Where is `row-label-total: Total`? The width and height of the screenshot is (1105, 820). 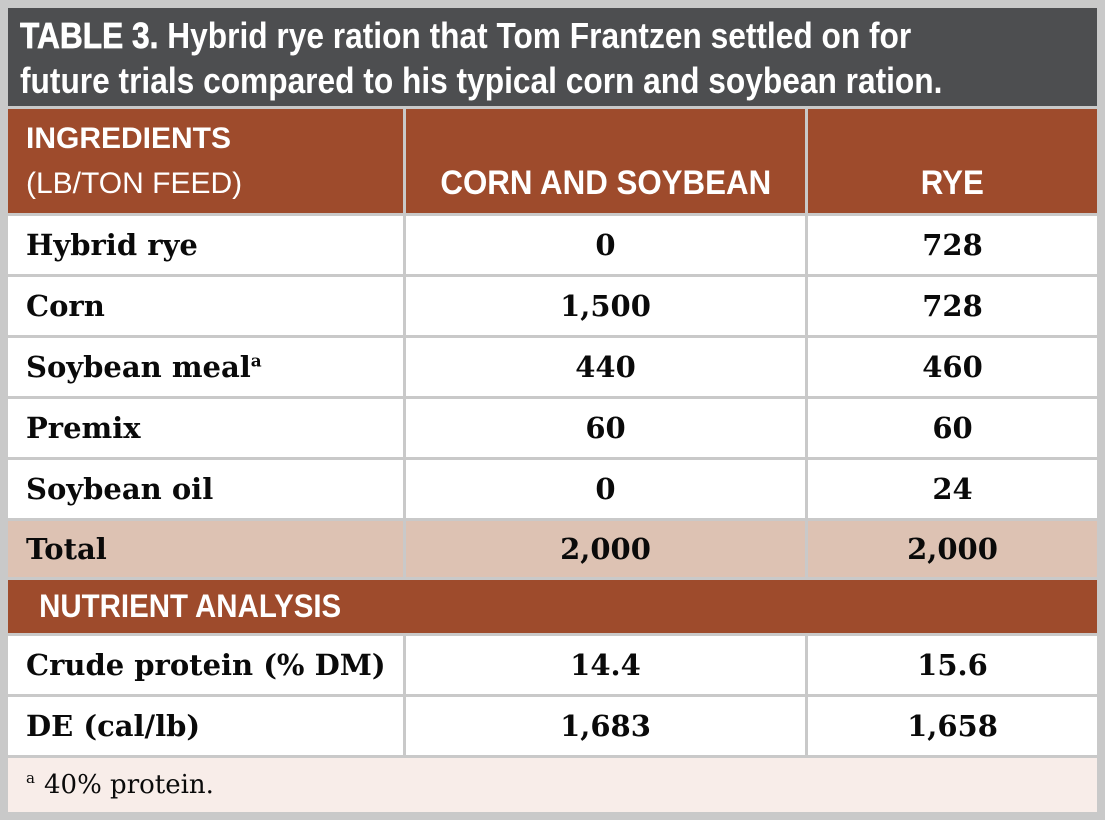 row-label-total: Total is located at coordinates (205, 549).